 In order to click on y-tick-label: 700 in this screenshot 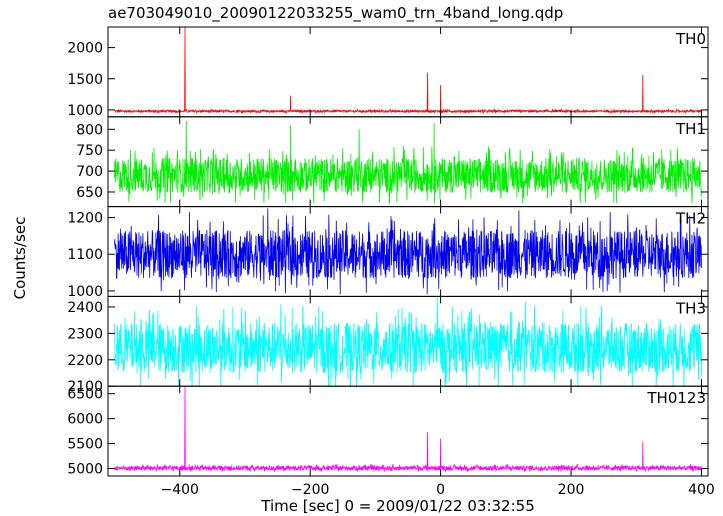, I will do `click(89, 172)`.